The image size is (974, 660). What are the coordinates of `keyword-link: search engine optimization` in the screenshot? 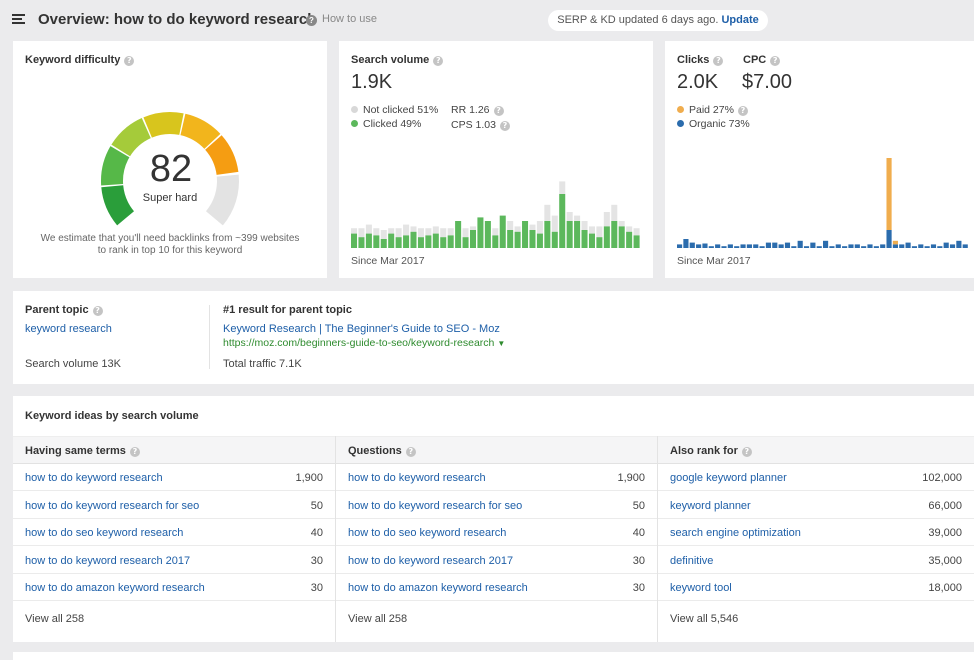 It's located at (735, 533).